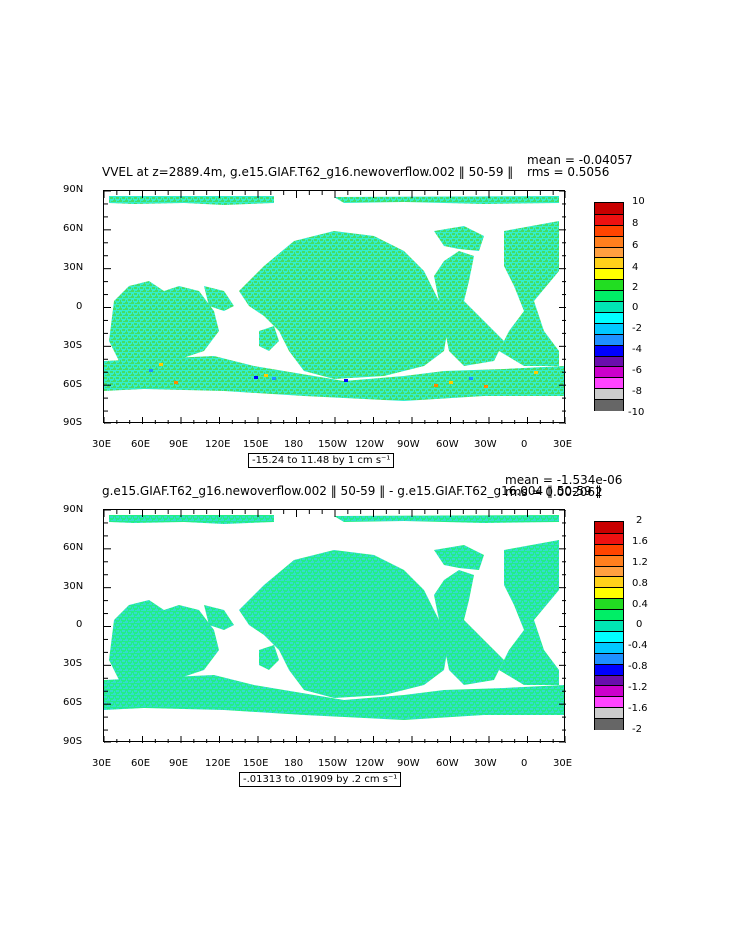 The image size is (733, 945). What do you see at coordinates (639, 624) in the screenshot?
I see `colorbar-label: 0` at bounding box center [639, 624].